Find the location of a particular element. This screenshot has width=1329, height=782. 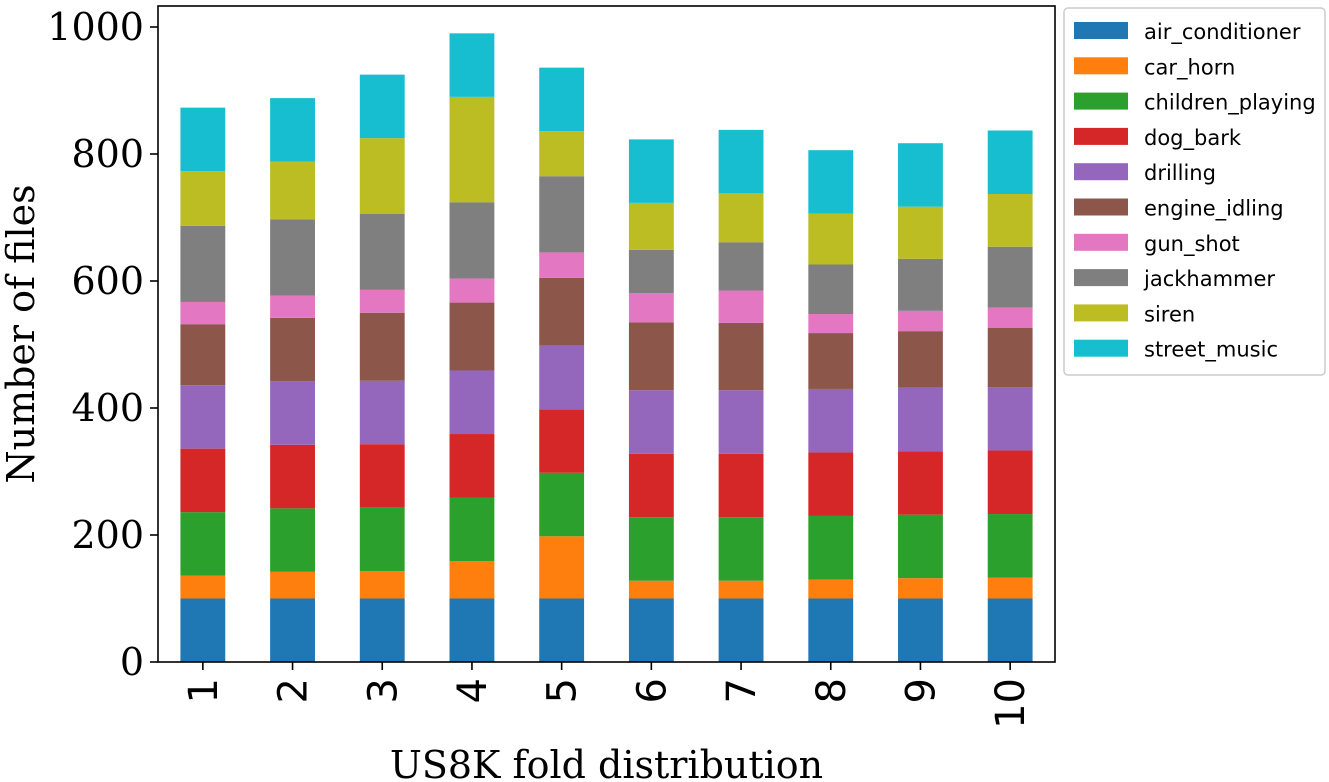

y-tick-label: 600 is located at coordinates (107, 281).